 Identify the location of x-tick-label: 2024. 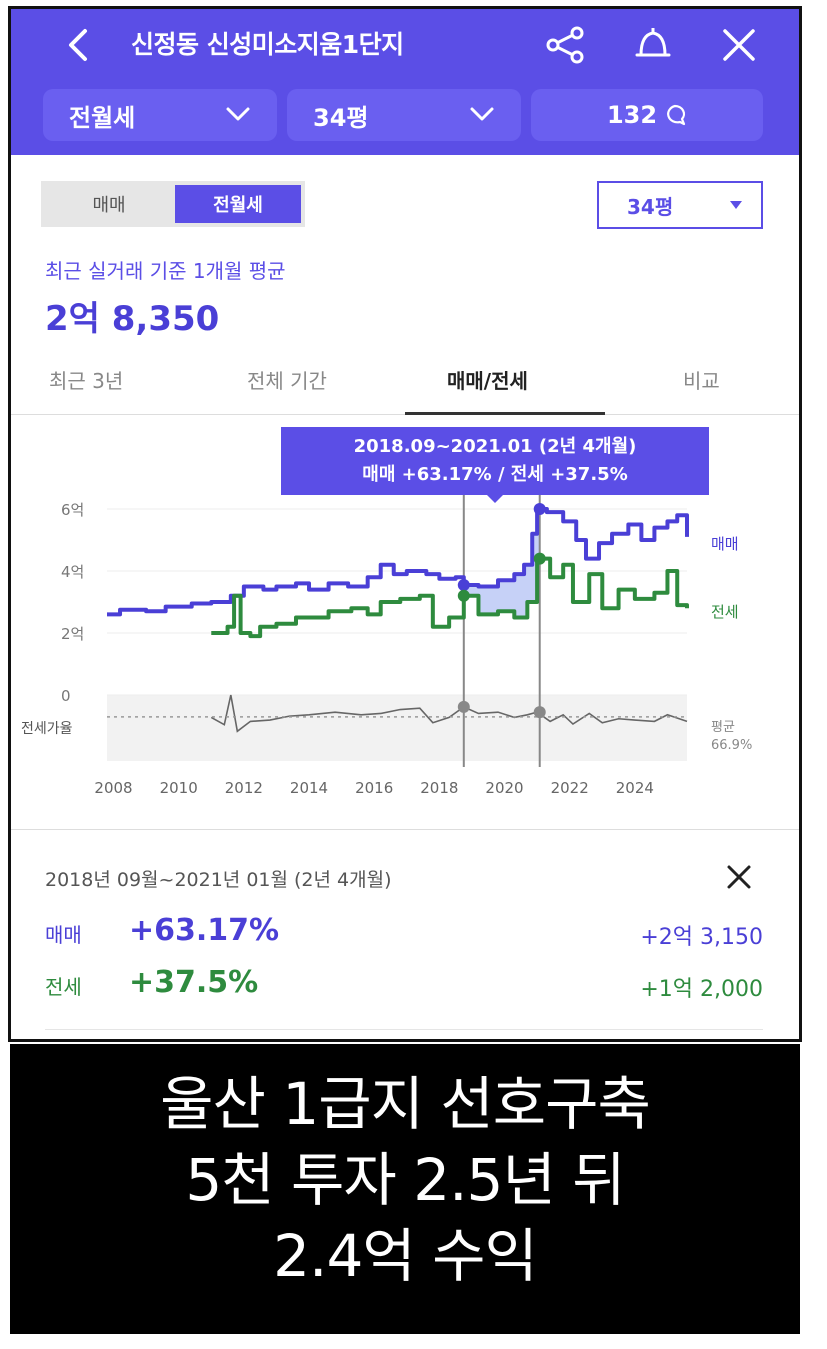
(635, 788).